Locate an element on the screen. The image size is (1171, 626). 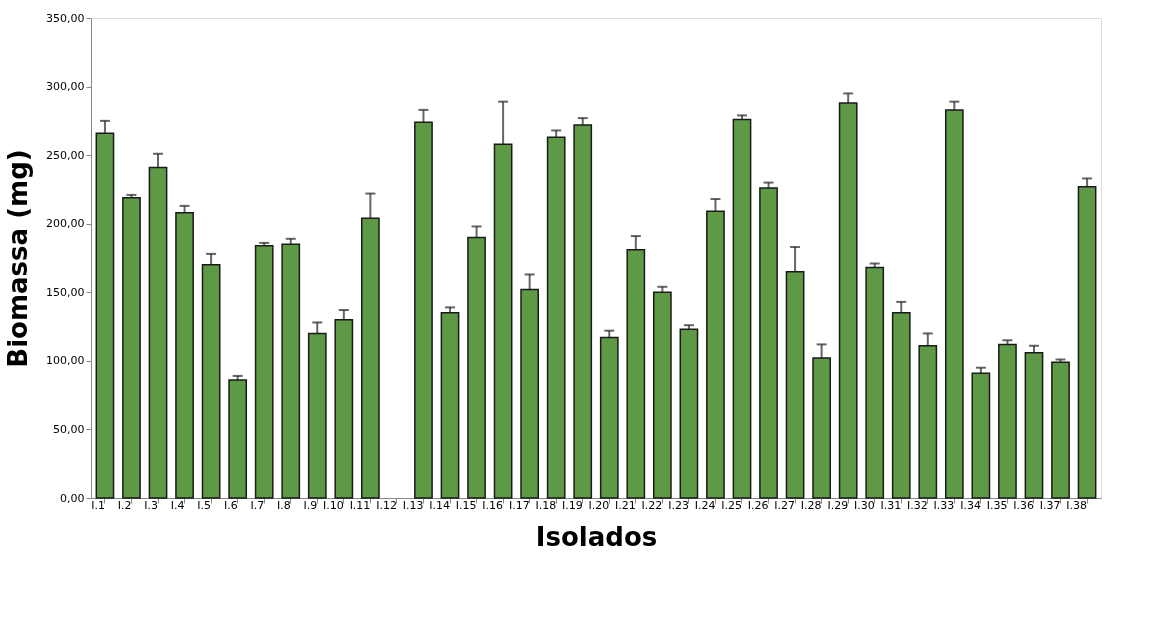
x-tick-label: I.10 is located at coordinates (333, 505).